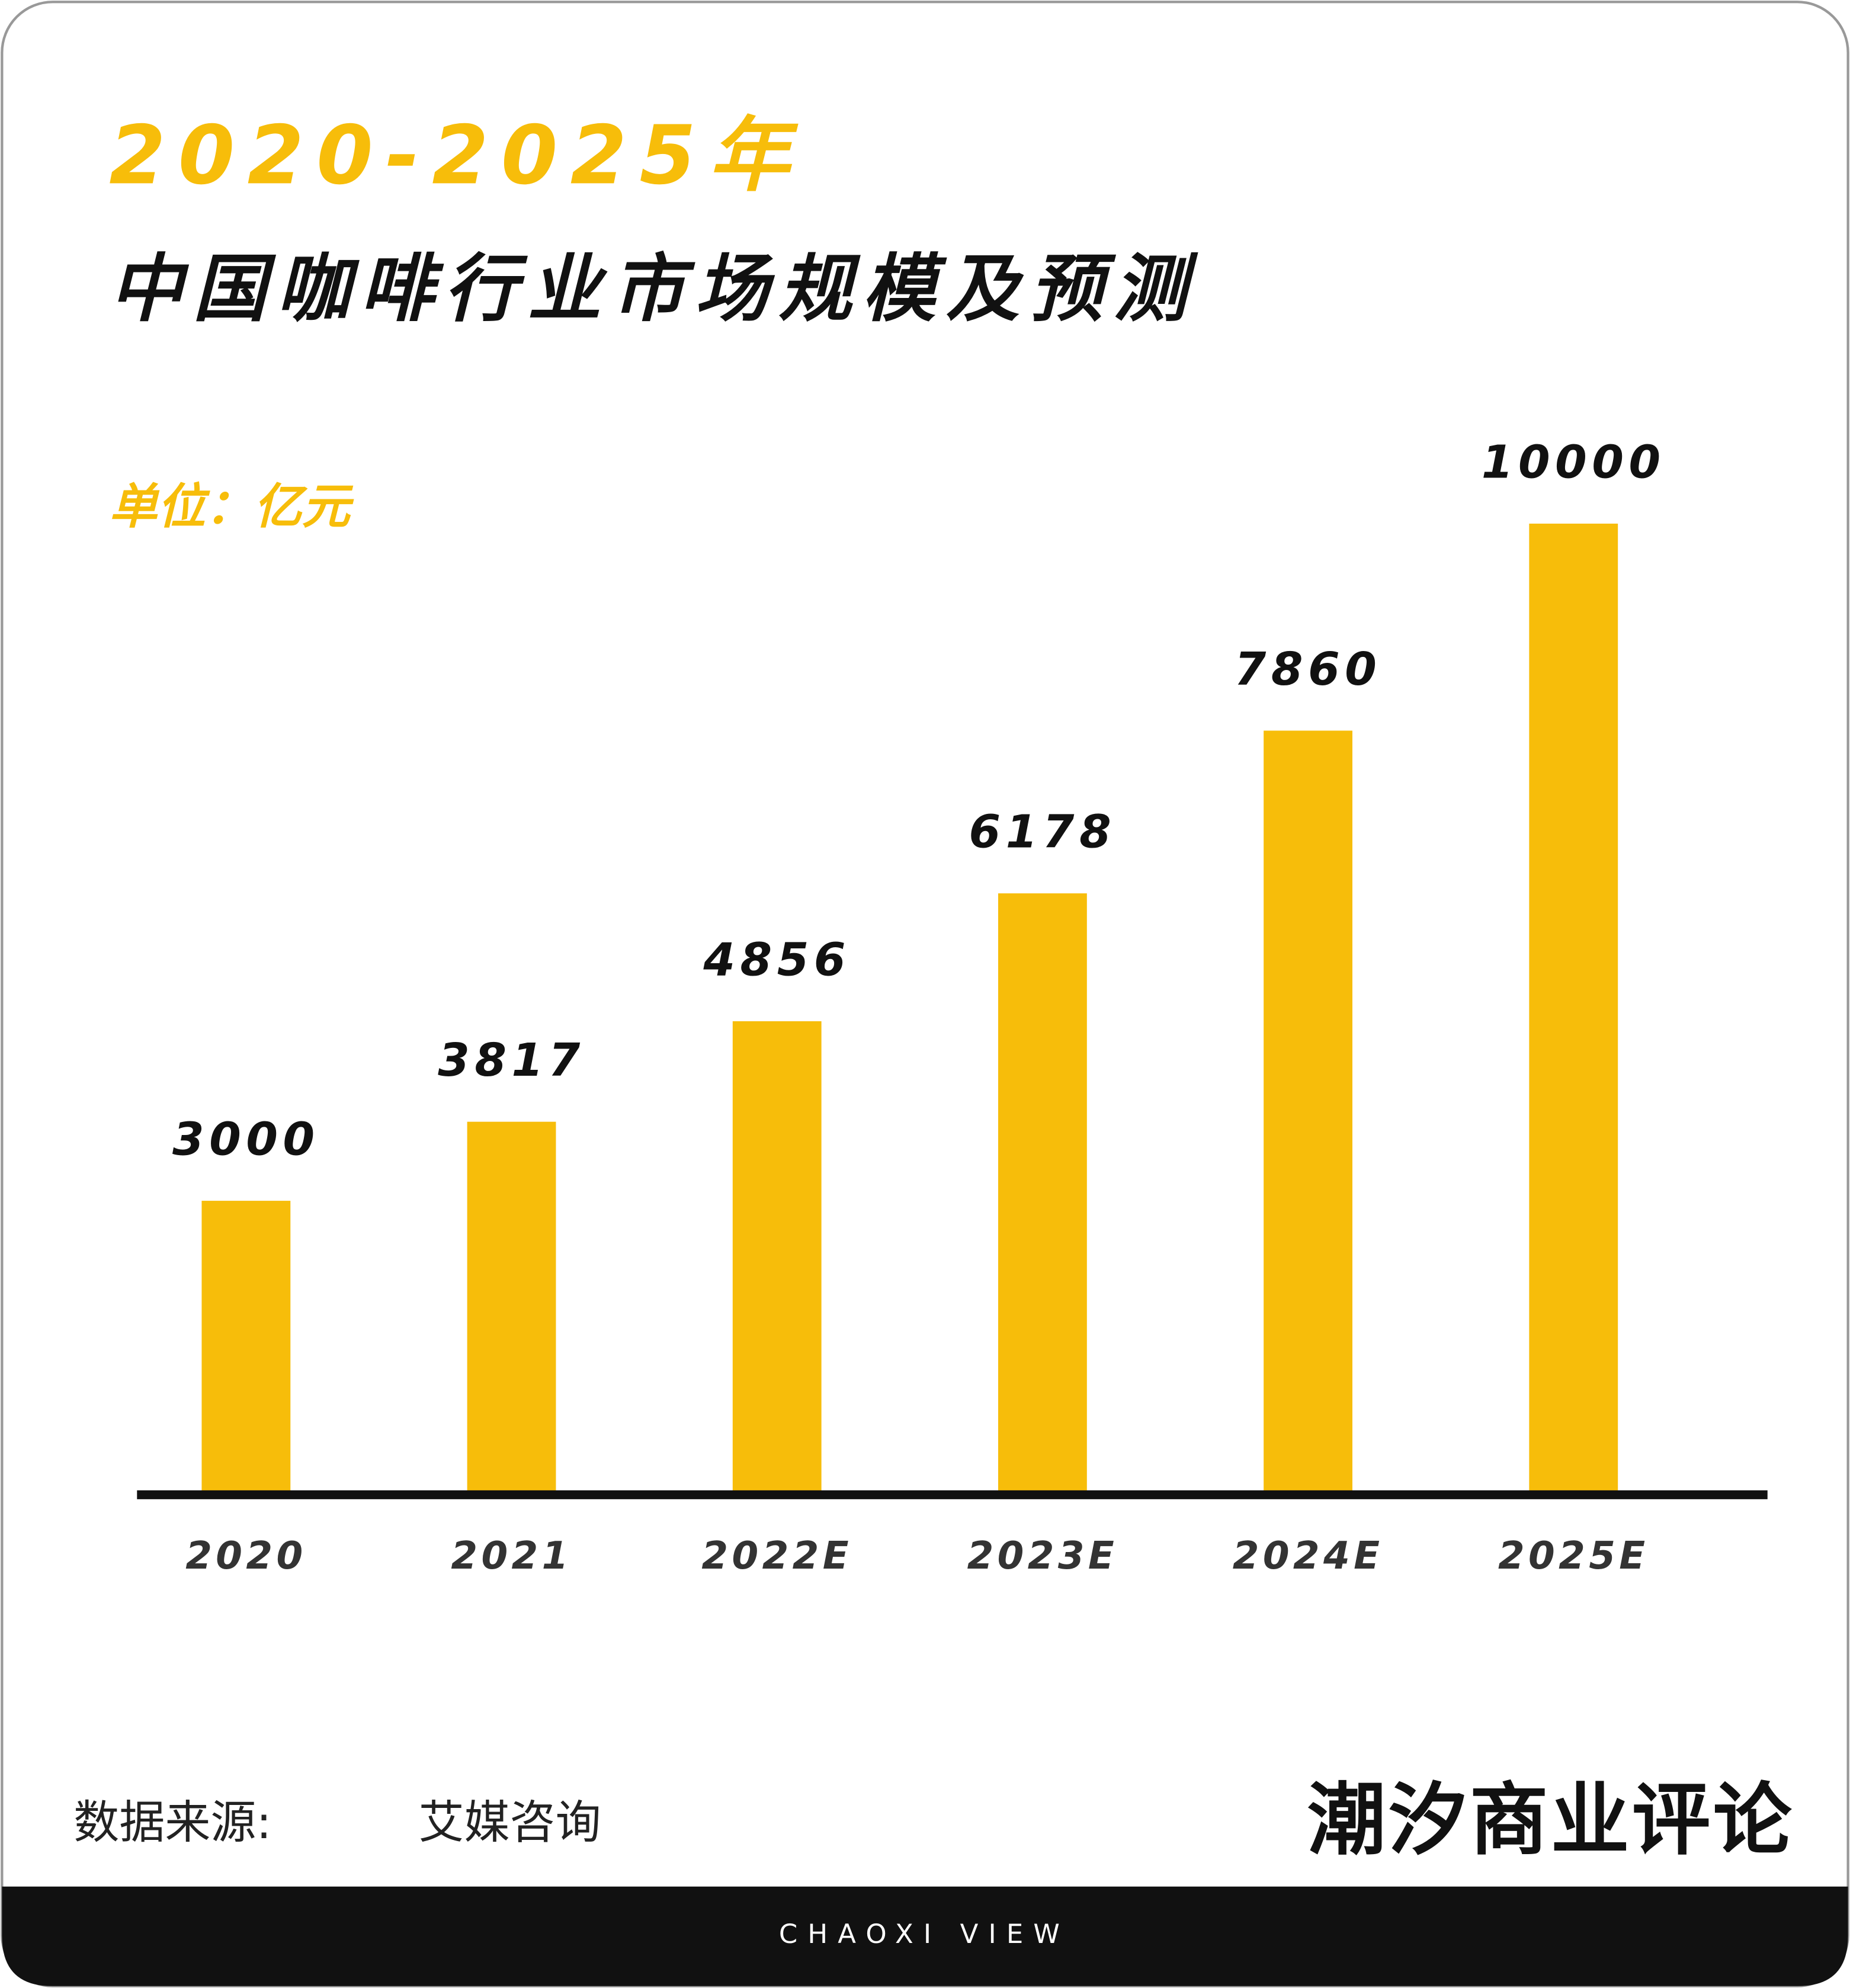  I want to click on value-label: 6178, so click(1043, 832).